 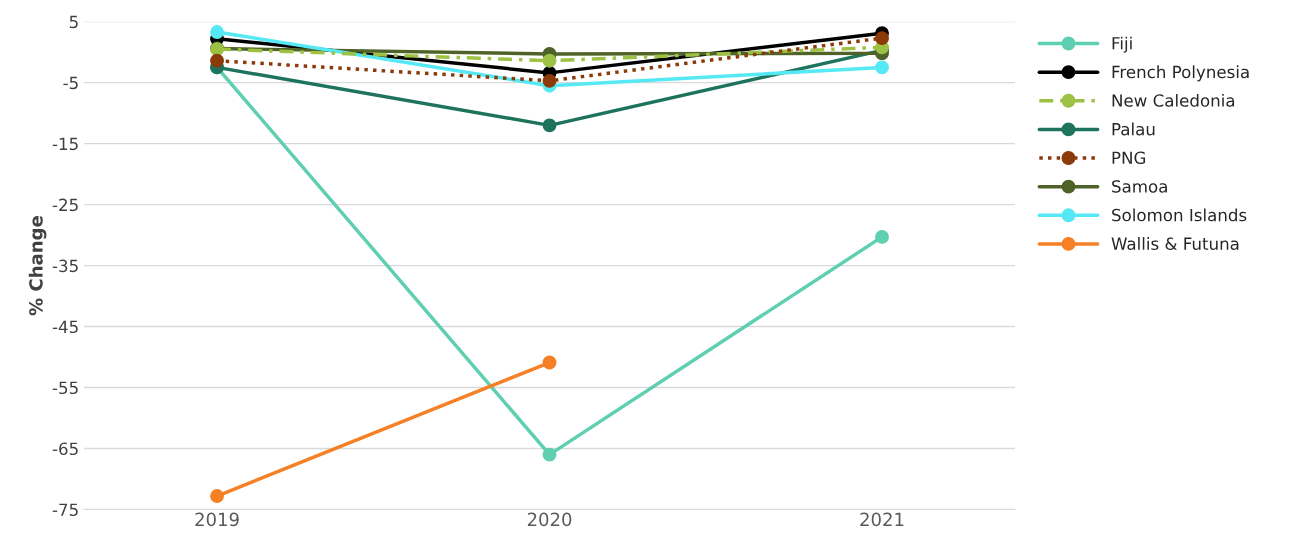 What do you see at coordinates (65, 449) in the screenshot?
I see `y-tick-label: -65` at bounding box center [65, 449].